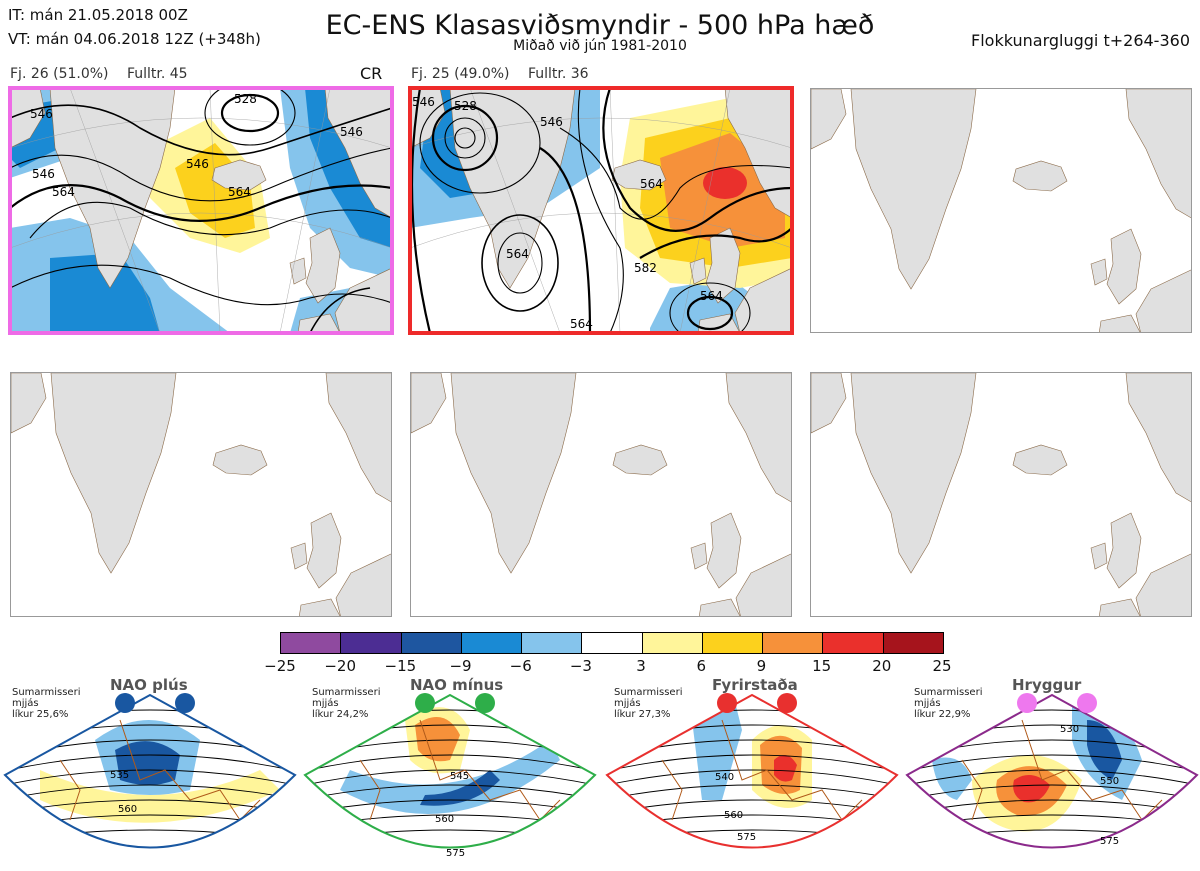 This screenshot has width=1200, height=871. What do you see at coordinates (149, 685) in the screenshot?
I see `regime-name: NAO plús` at bounding box center [149, 685].